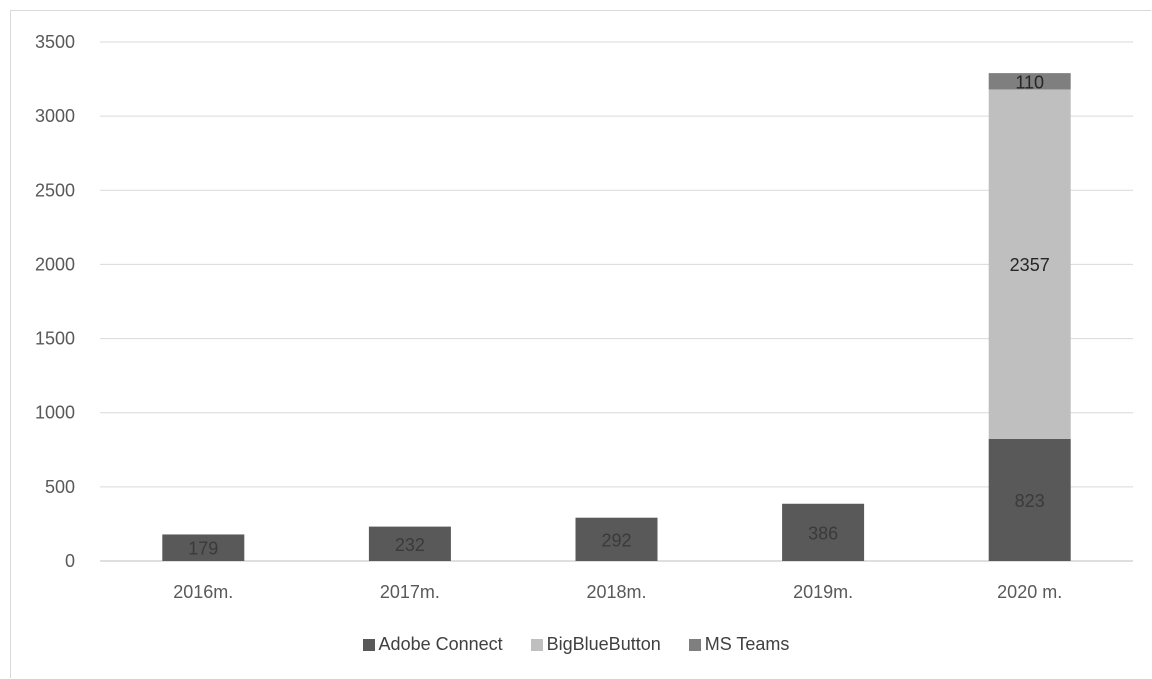 Image resolution: width=1152 pixels, height=679 pixels. What do you see at coordinates (55, 264) in the screenshot?
I see `y-tick-label: 2000` at bounding box center [55, 264].